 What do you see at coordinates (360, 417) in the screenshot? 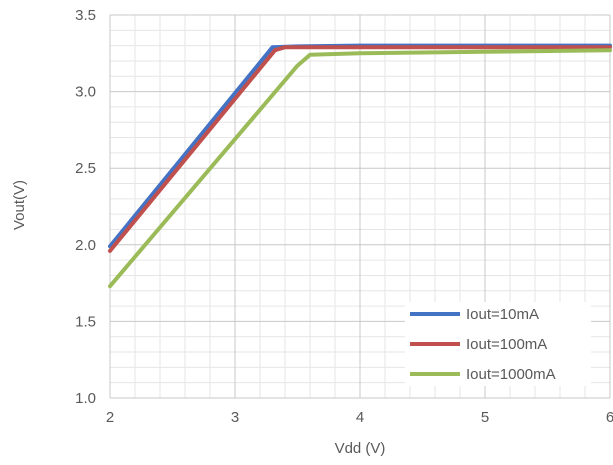
I see `x-tick-label: 4` at bounding box center [360, 417].